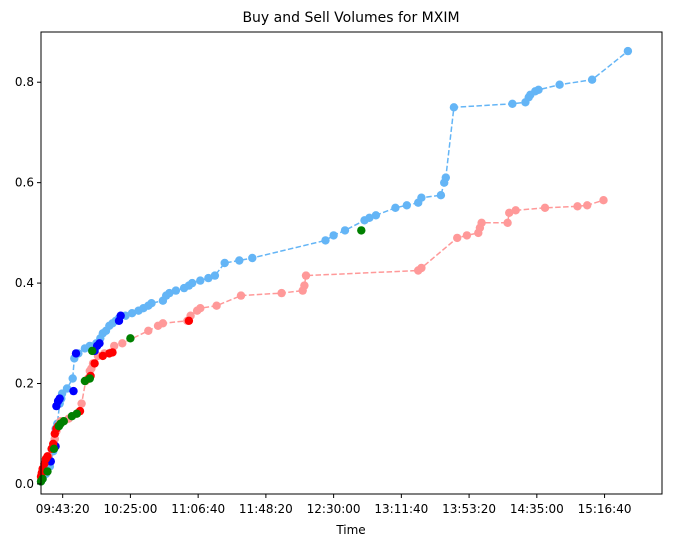 The image size is (675, 547). I want to click on y-tick-label-1: 0.2, so click(24, 384).